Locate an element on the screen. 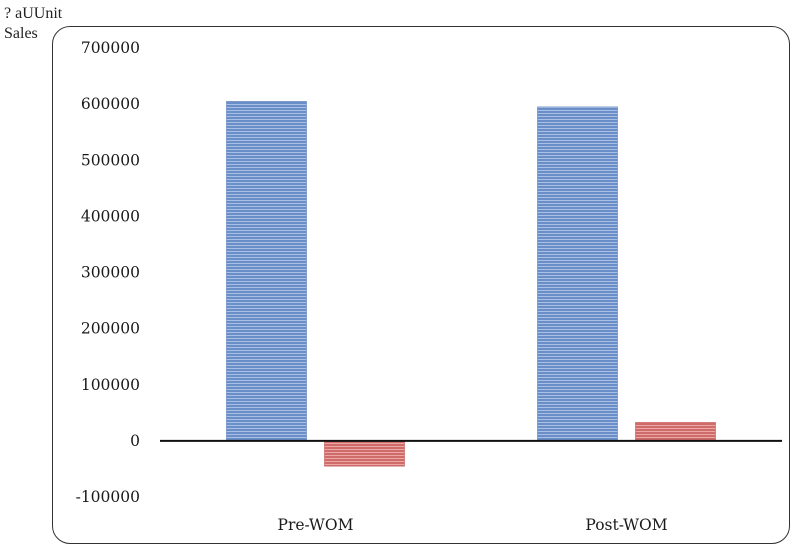 This screenshot has height=548, width=794. x-category-label: Pre-WOM is located at coordinates (316, 525).